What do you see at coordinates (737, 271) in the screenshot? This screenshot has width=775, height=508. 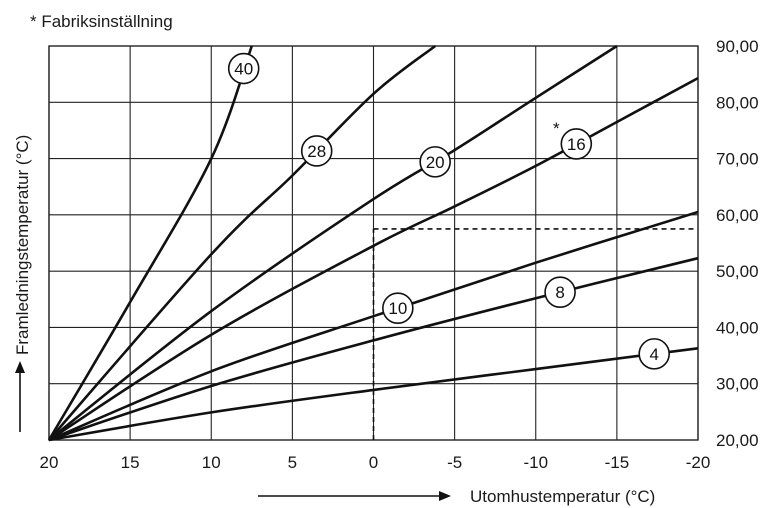 I see `y-tick-label: 50,00` at bounding box center [737, 271].